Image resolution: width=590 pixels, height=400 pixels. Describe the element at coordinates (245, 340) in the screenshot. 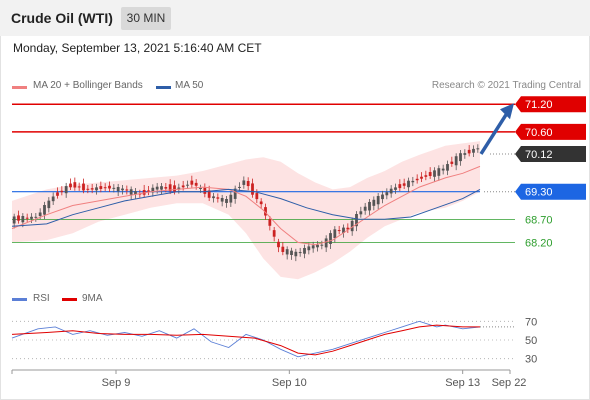

I see `rsi-9ma-line` at that location.